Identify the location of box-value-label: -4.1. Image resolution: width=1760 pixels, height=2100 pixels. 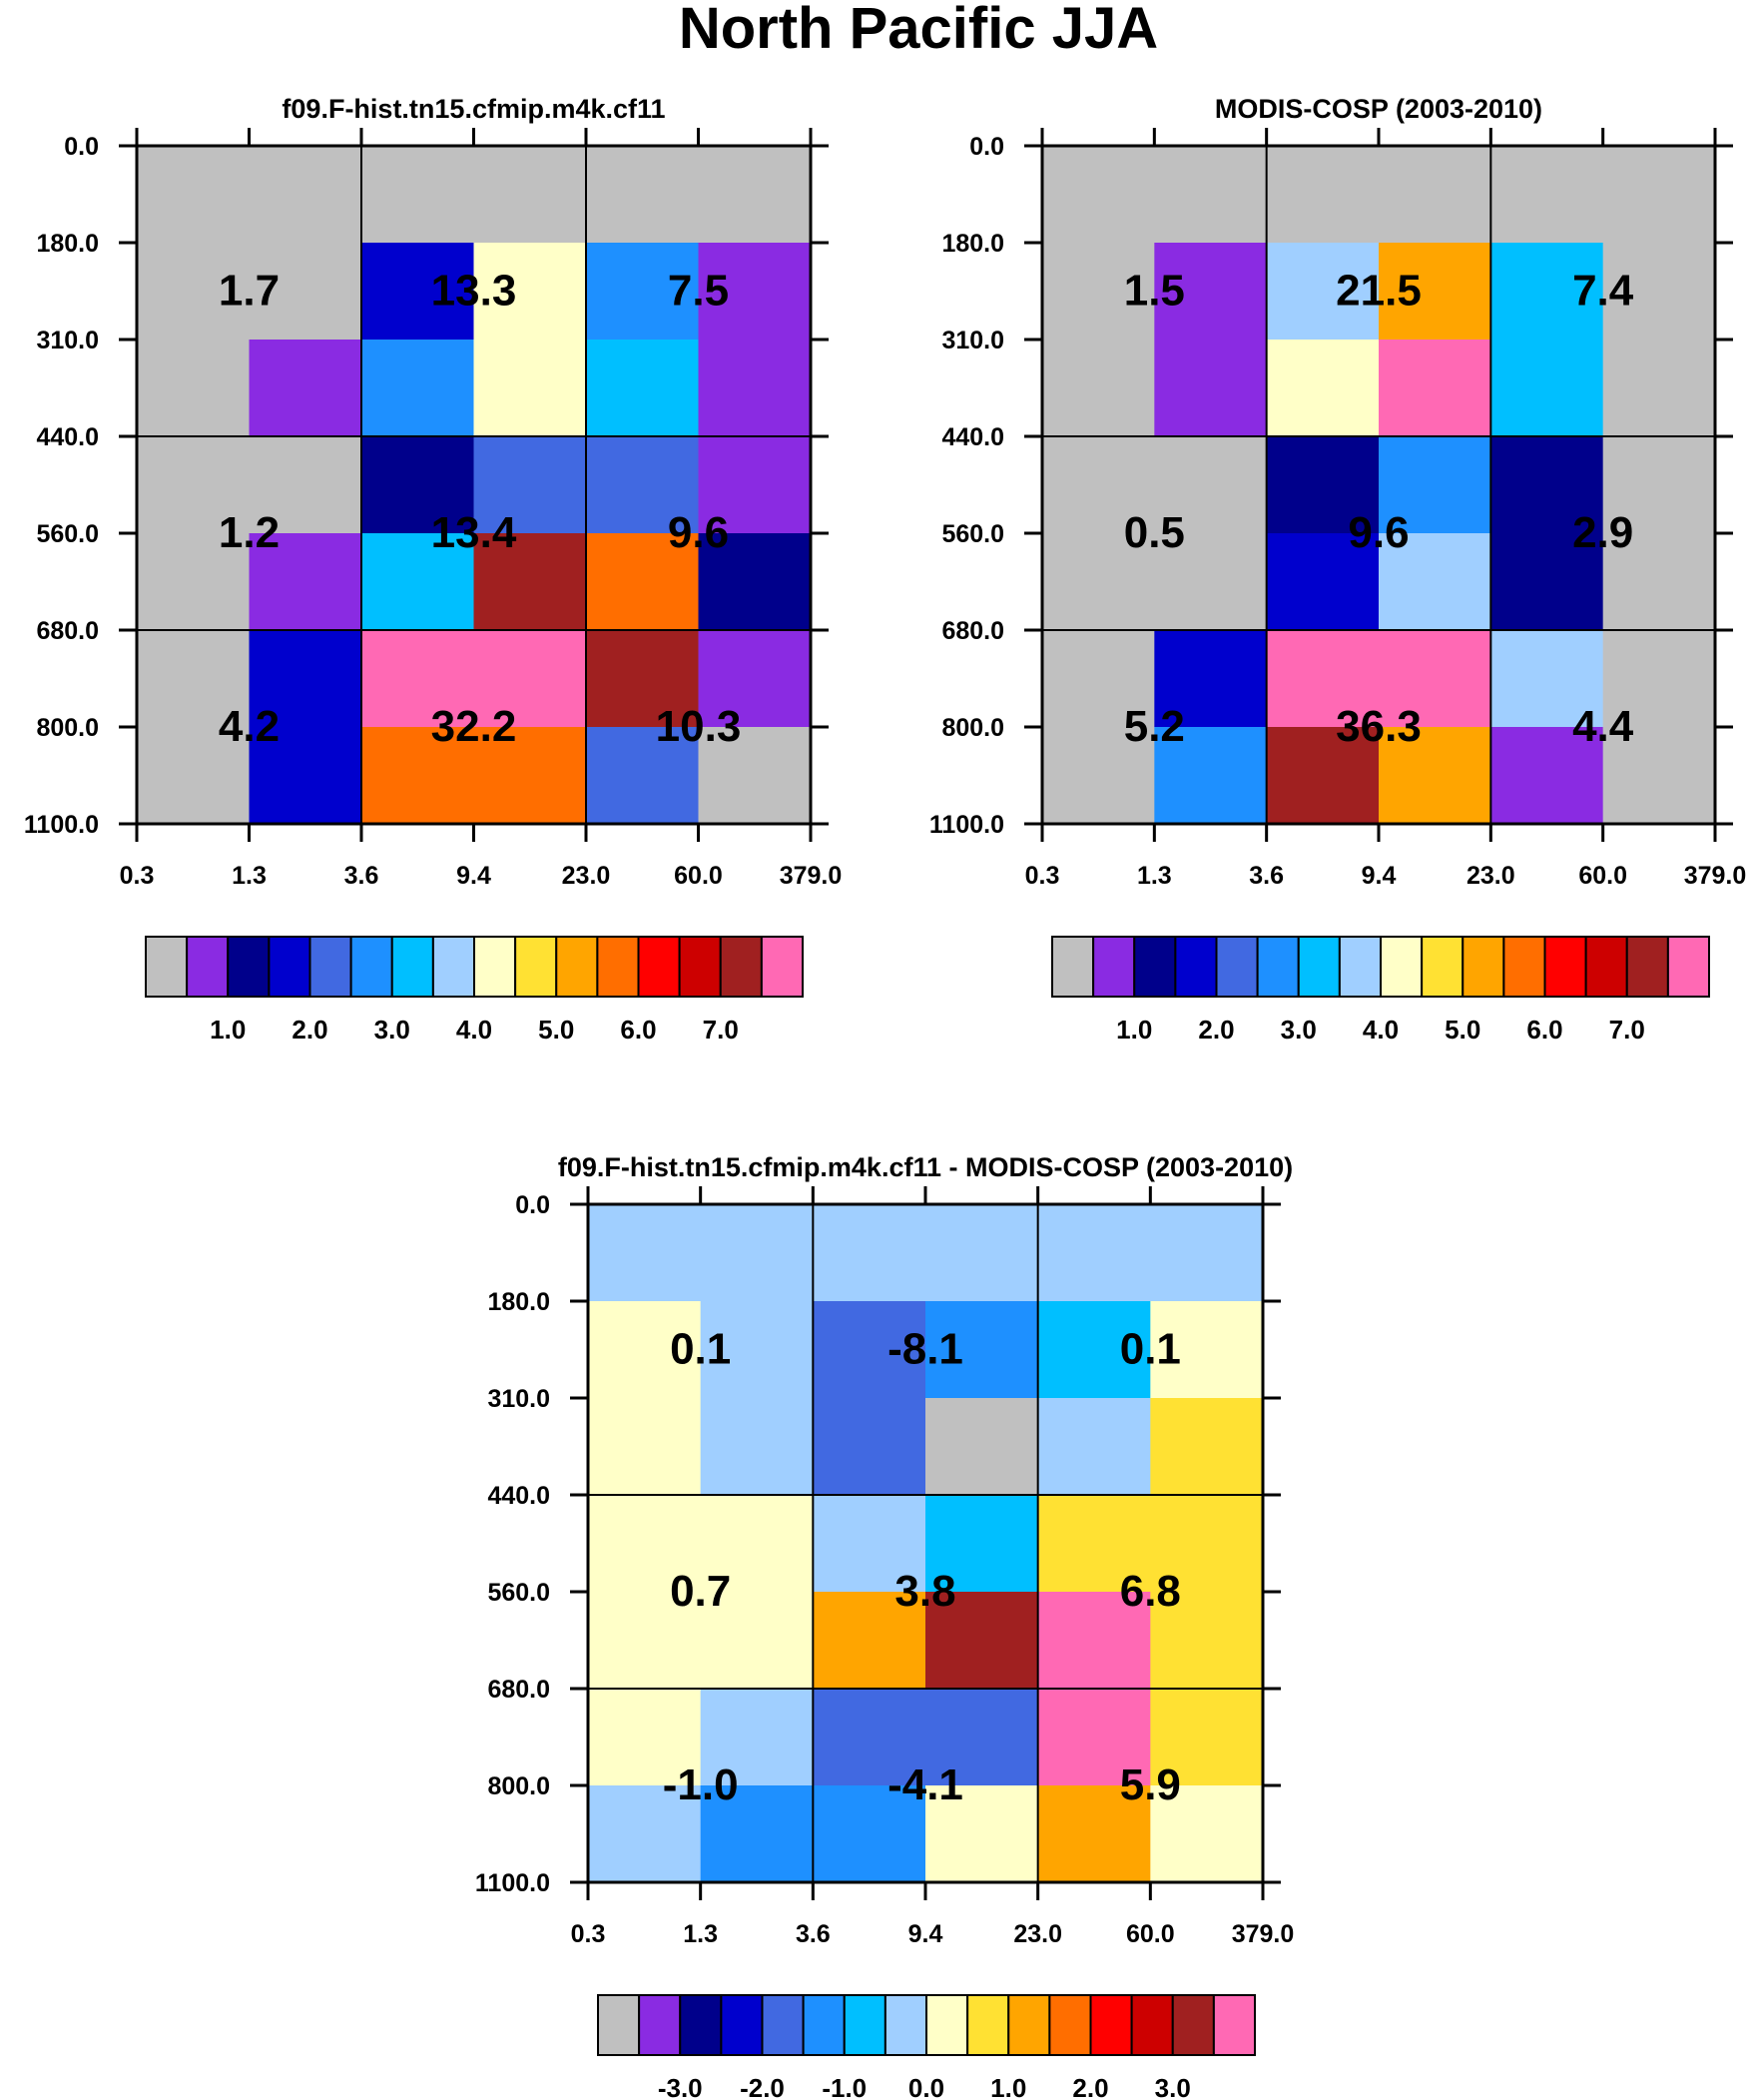
(925, 1784).